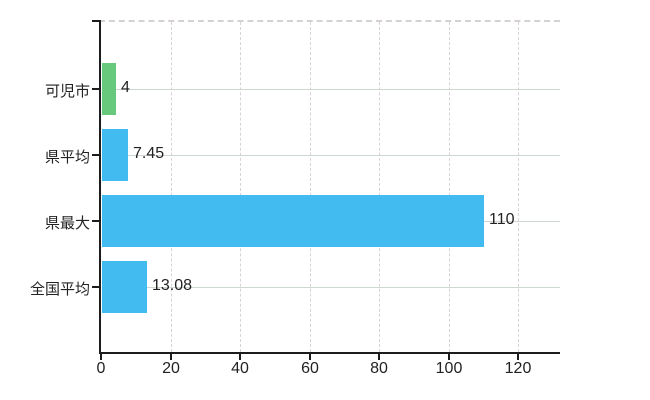 The width and height of the screenshot is (650, 400). Describe the element at coordinates (67, 223) in the screenshot. I see `category-label: 県最大` at that location.